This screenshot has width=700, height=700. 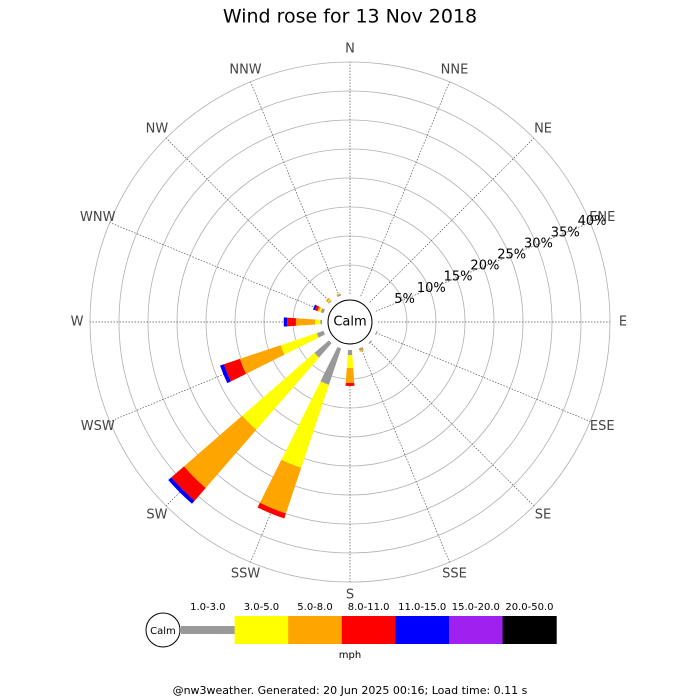 What do you see at coordinates (458, 277) in the screenshot?
I see `r-tick-label: 15%` at bounding box center [458, 277].